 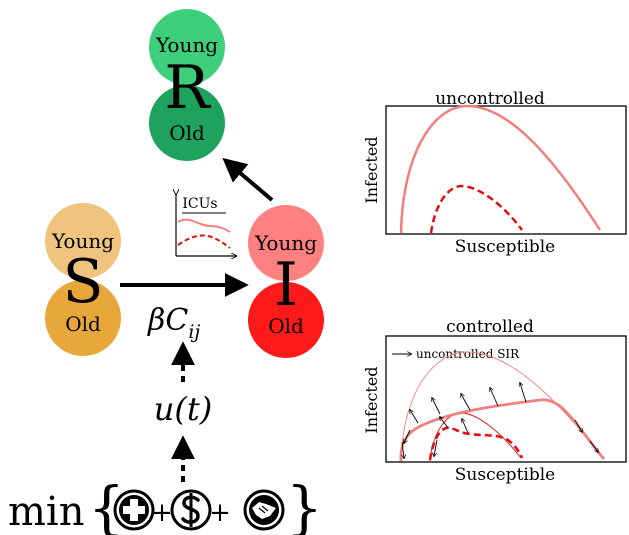 What do you see at coordinates (371, 169) in the screenshot?
I see `plot-uncontrolled-ylabel: Infected` at bounding box center [371, 169].